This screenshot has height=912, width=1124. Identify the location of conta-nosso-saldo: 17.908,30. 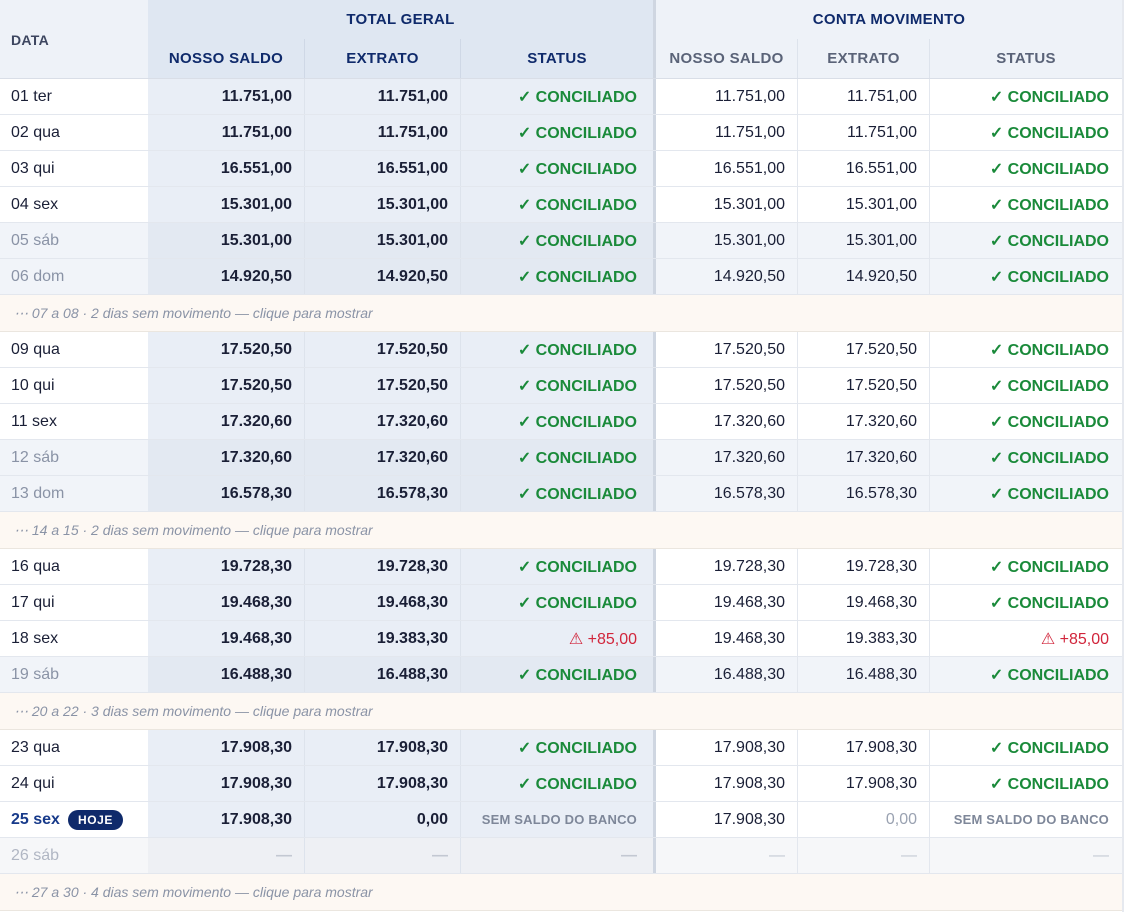
(749, 747).